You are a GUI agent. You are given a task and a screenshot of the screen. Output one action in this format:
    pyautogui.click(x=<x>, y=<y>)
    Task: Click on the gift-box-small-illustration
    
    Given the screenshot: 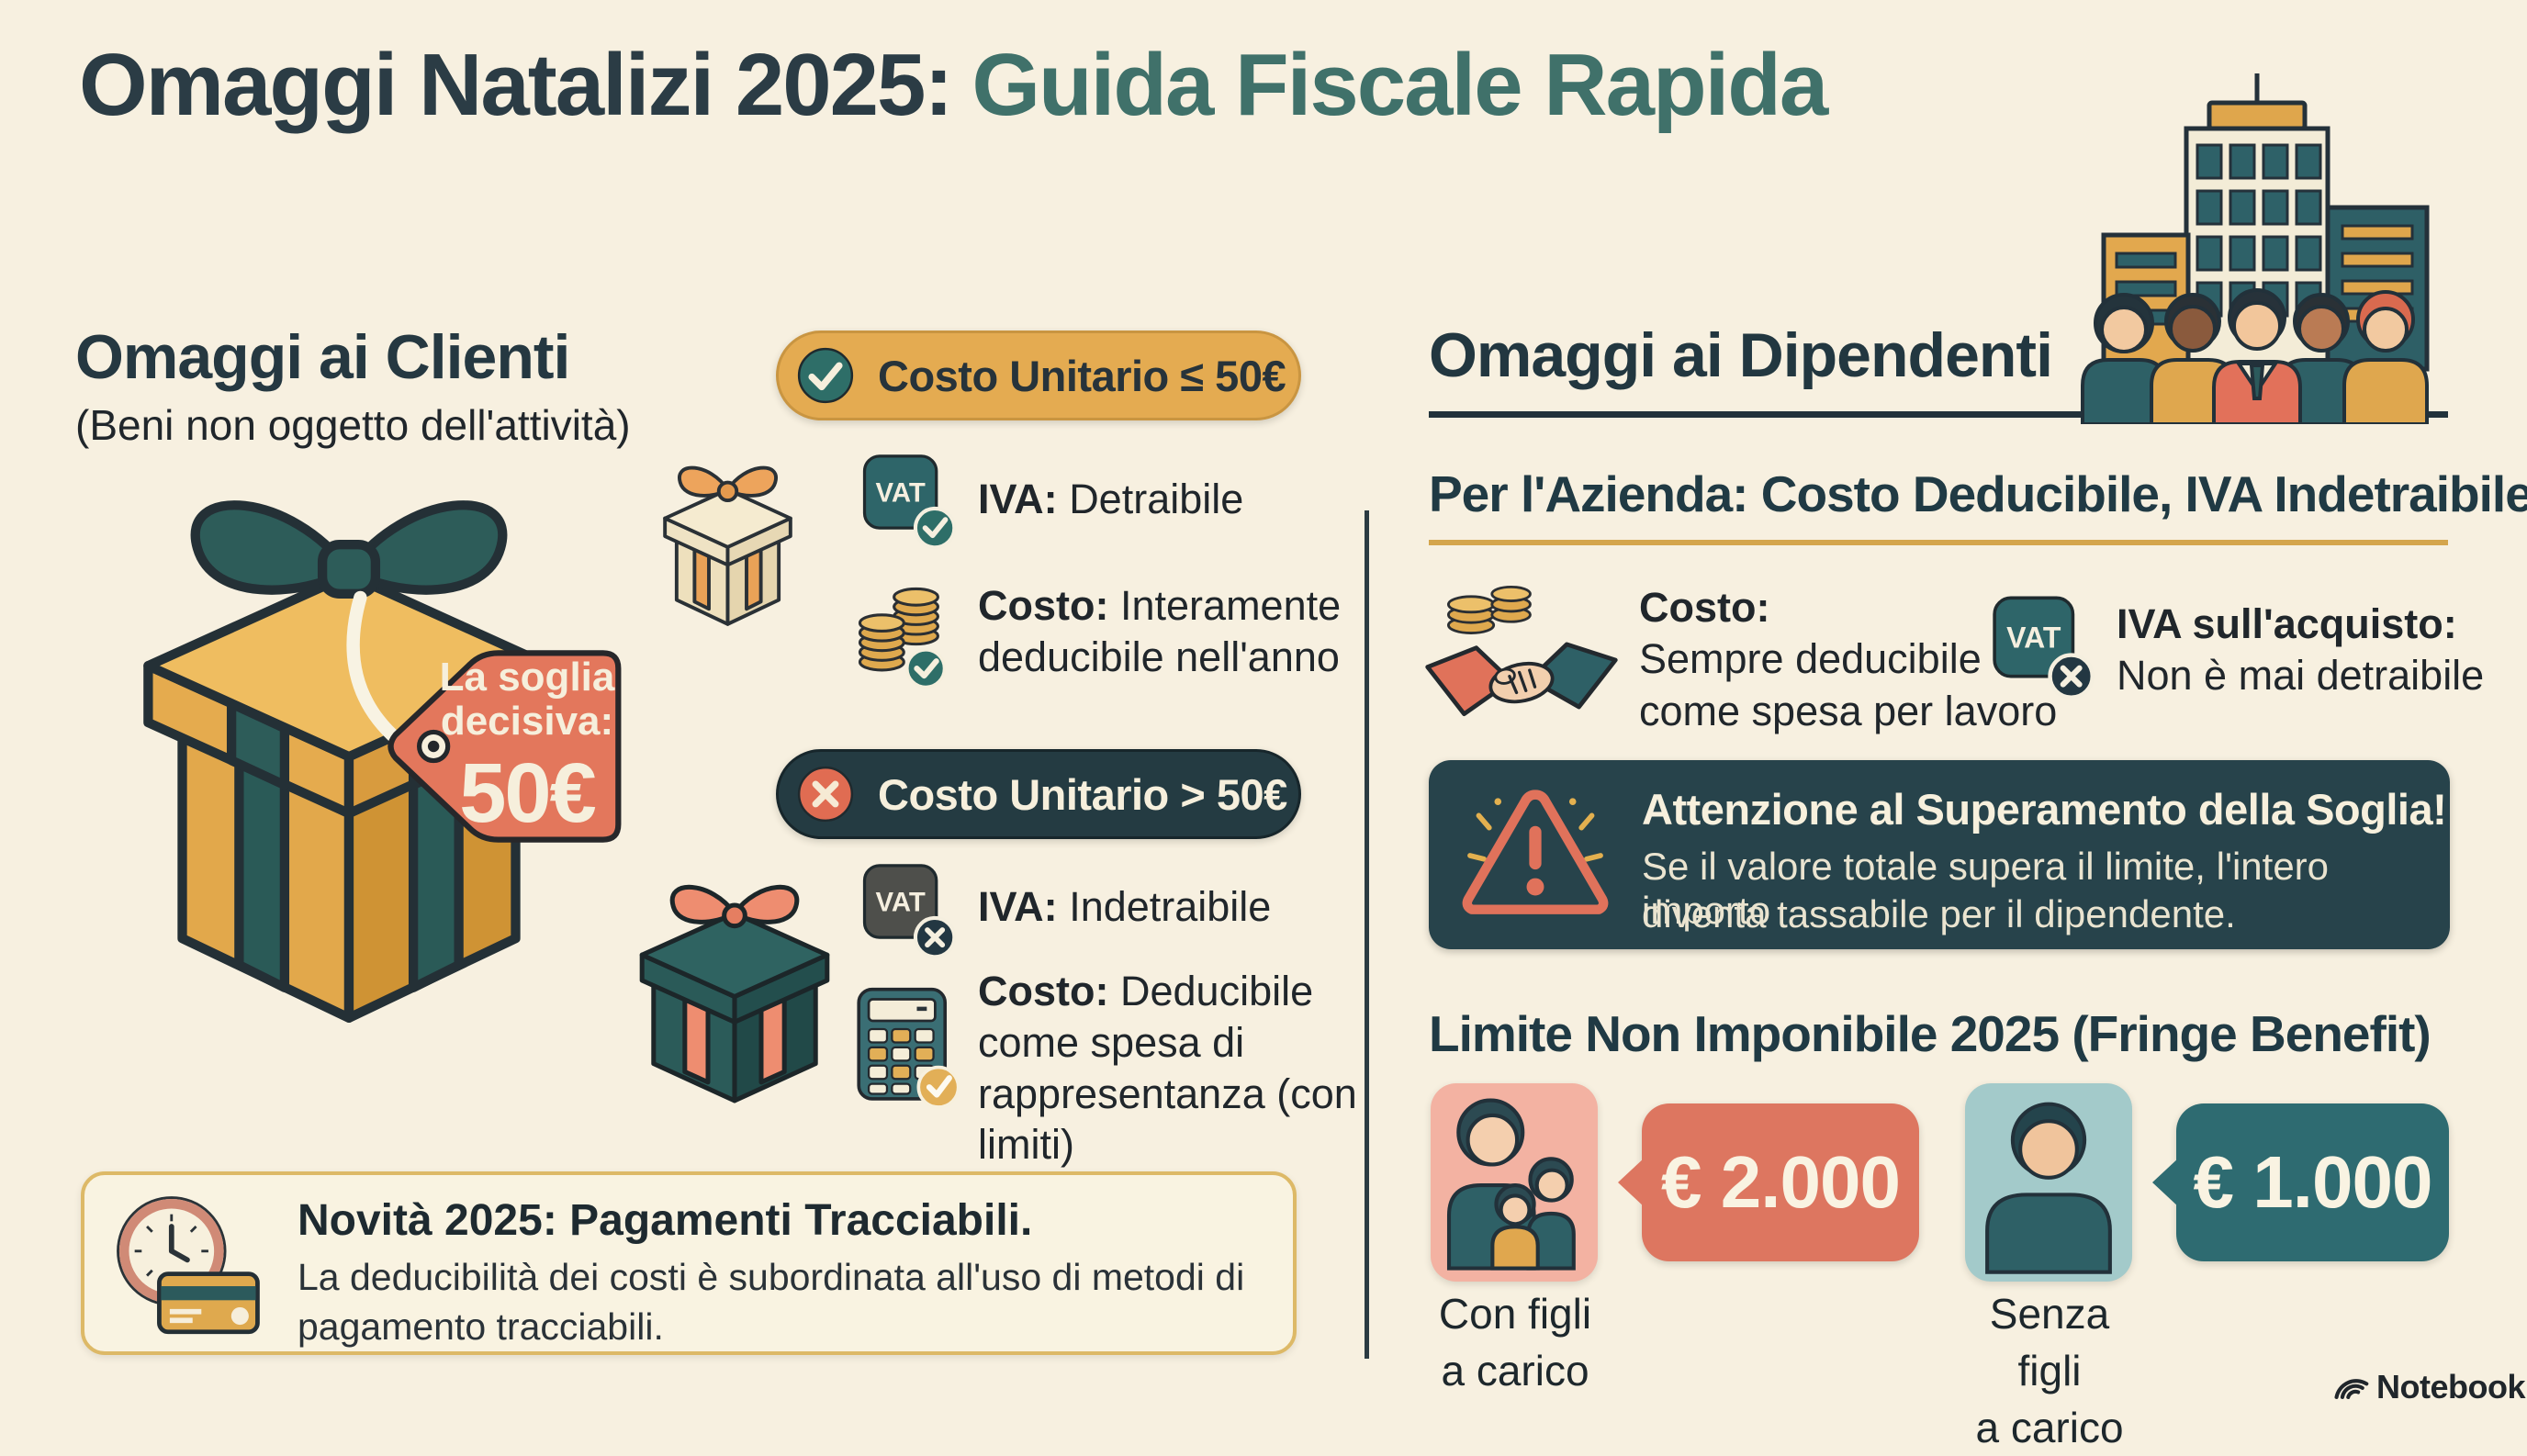 What is the action you would take?
    pyautogui.click(x=727, y=545)
    